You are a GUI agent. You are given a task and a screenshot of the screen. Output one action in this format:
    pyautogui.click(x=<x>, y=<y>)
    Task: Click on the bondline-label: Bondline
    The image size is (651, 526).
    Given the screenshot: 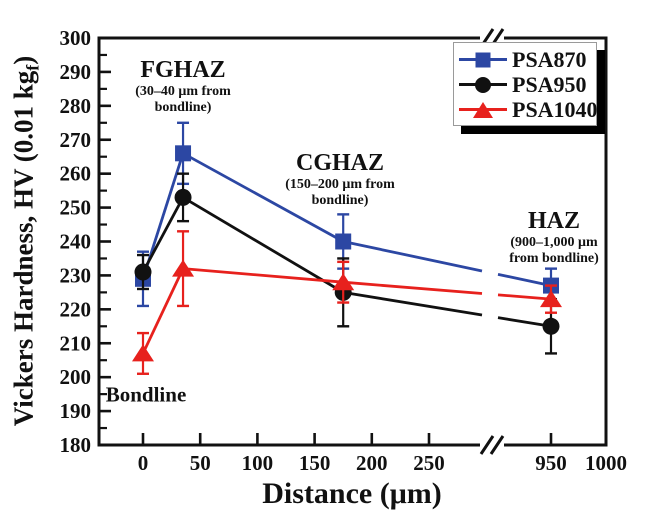 What is the action you would take?
    pyautogui.click(x=146, y=394)
    